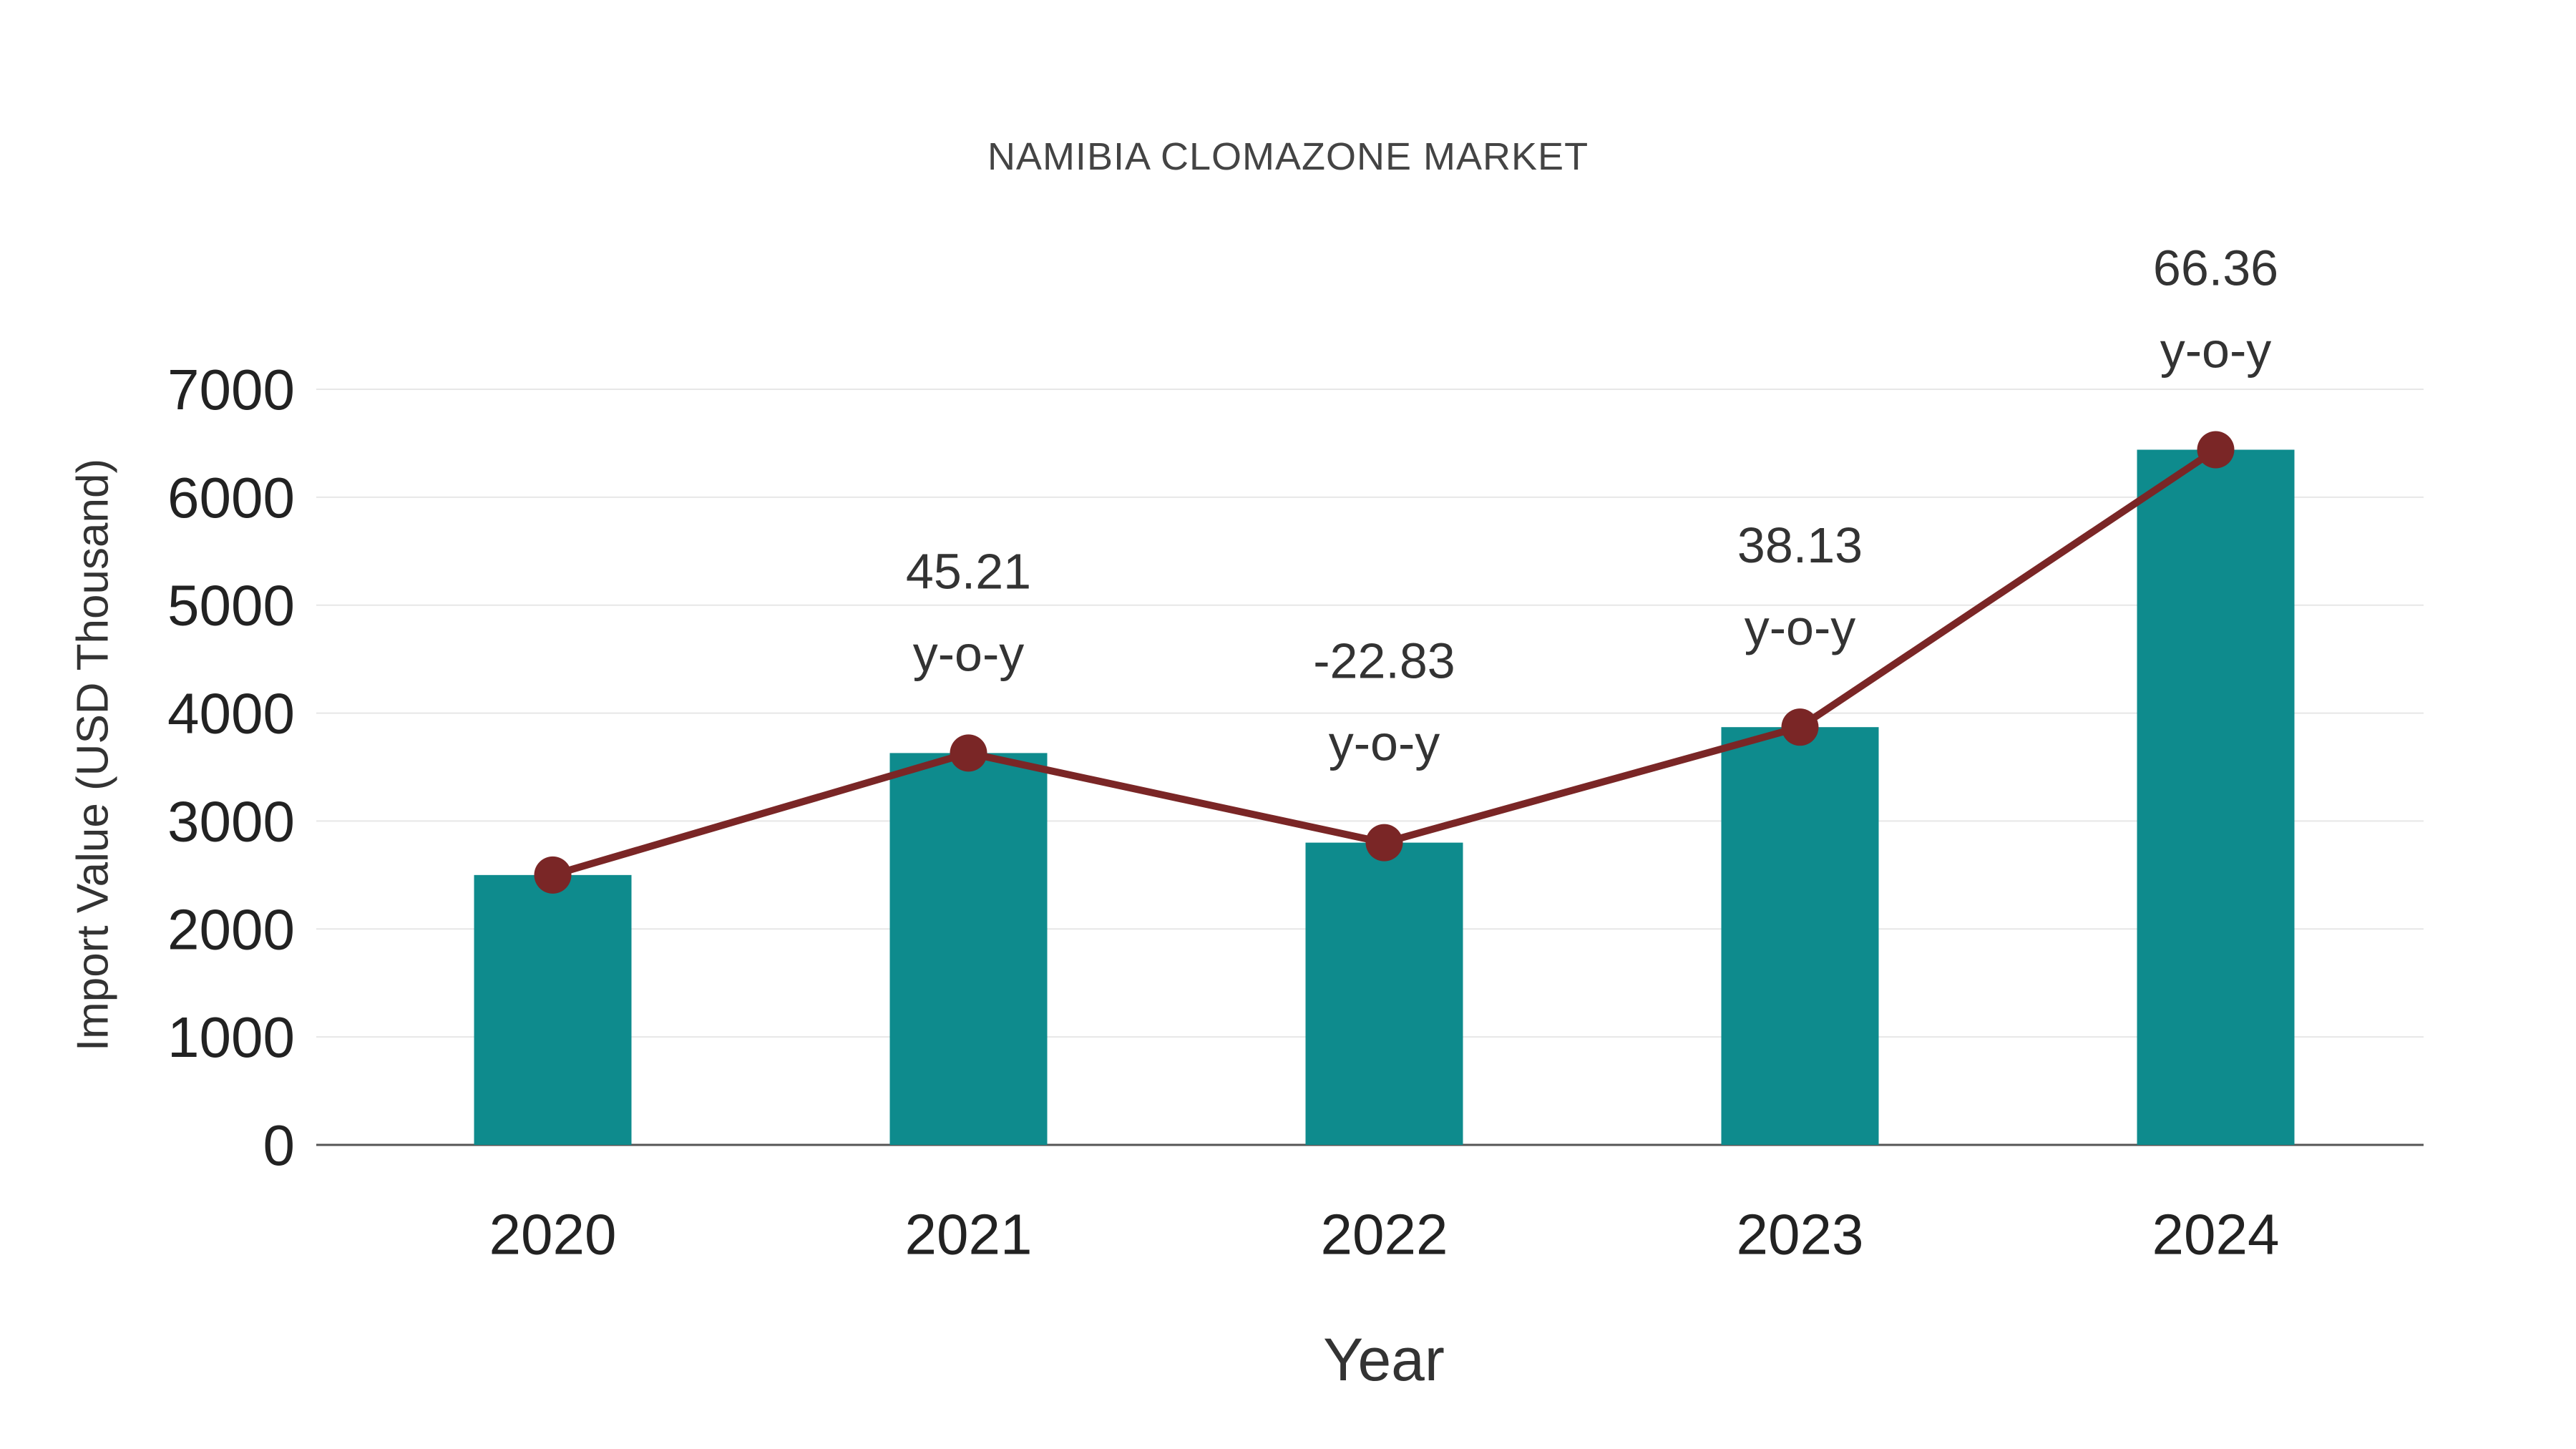 This screenshot has height=1449, width=2576. Describe the element at coordinates (968, 753) in the screenshot. I see `trend-marker-2021` at that location.